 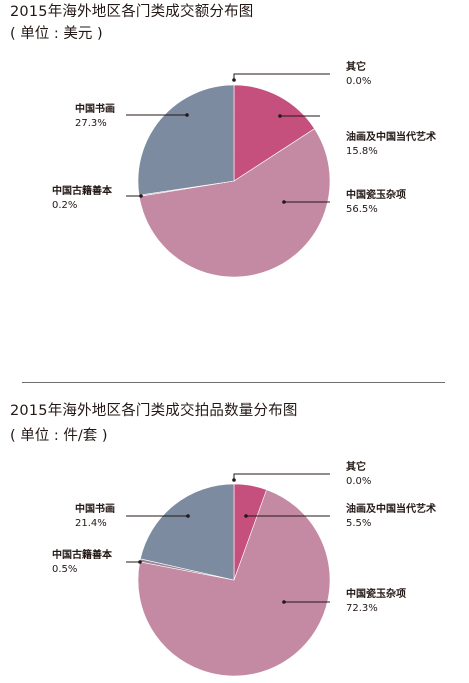 I want to click on slice-value-label: 56.5%, so click(x=362, y=209).